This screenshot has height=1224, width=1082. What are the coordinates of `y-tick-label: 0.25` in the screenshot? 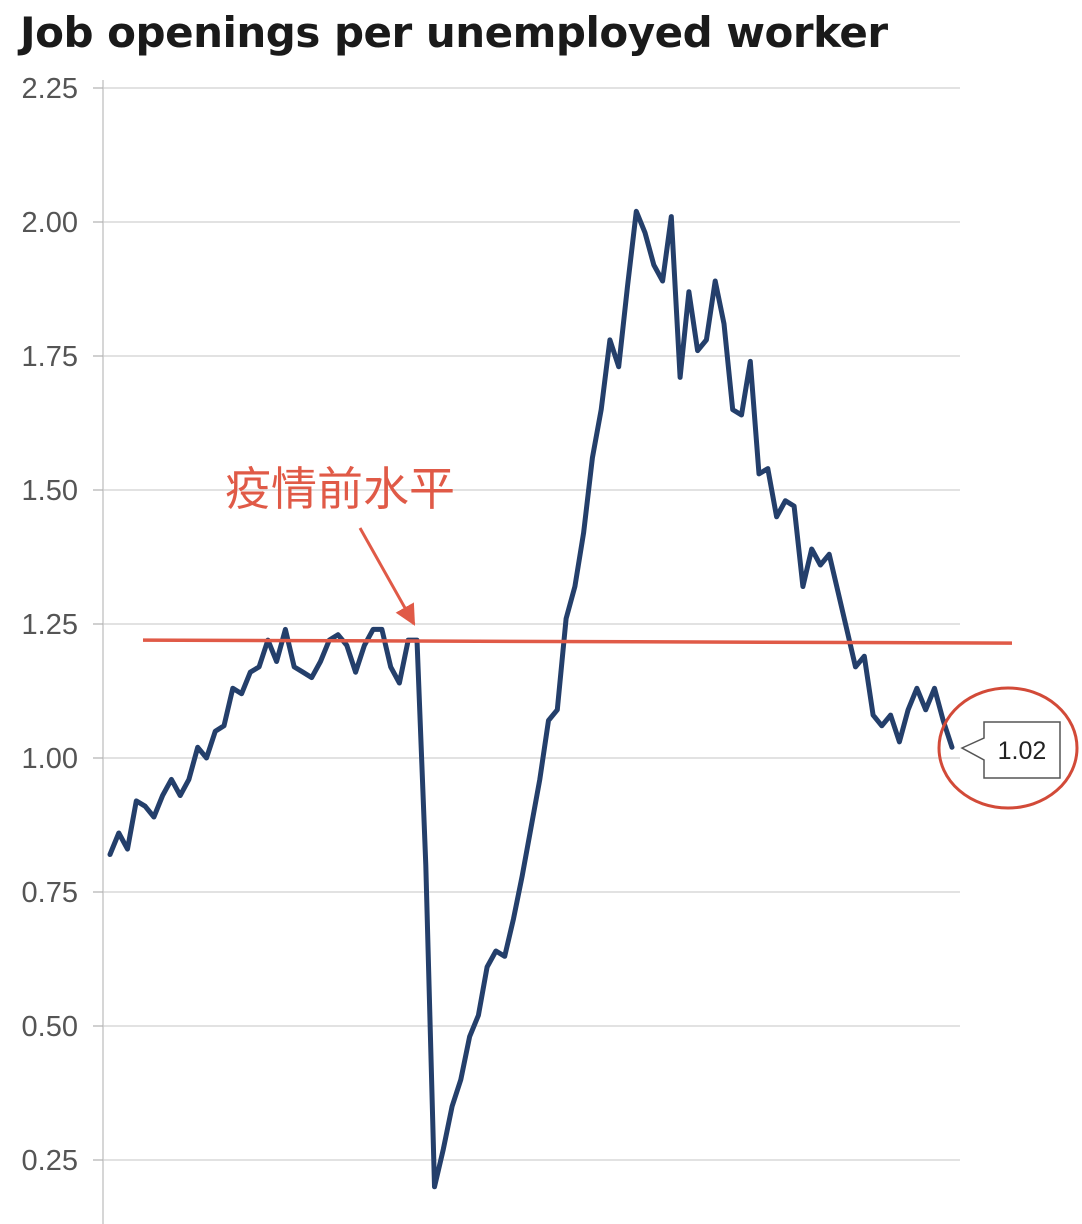 It's located at (50, 1161).